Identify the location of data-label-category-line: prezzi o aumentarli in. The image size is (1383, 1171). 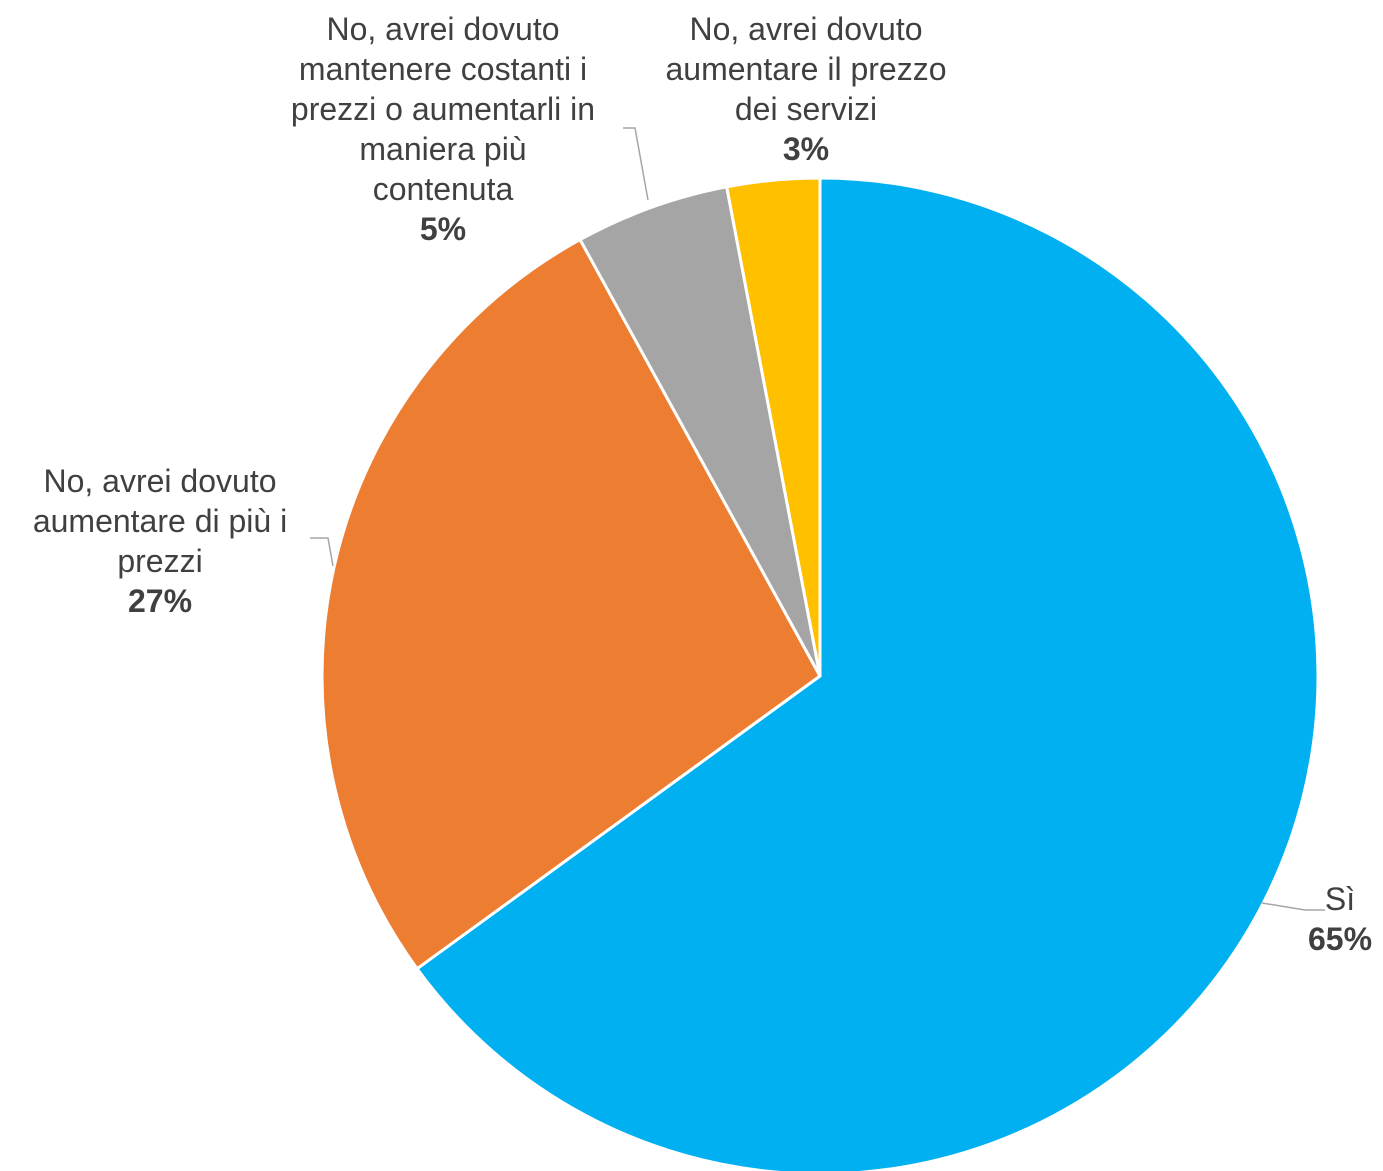
(443, 109).